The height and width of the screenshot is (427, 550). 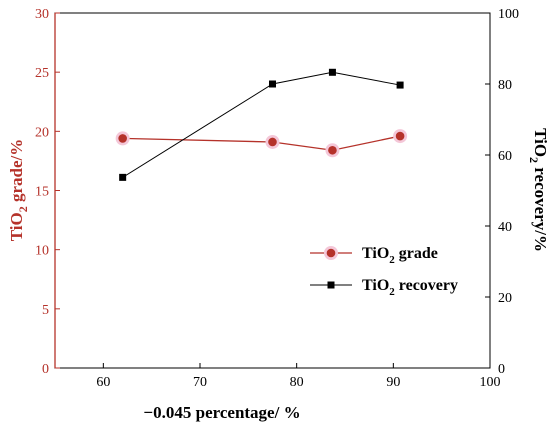 I want to click on left-axis-title: TiO2 grade/%, so click(x=18, y=190).